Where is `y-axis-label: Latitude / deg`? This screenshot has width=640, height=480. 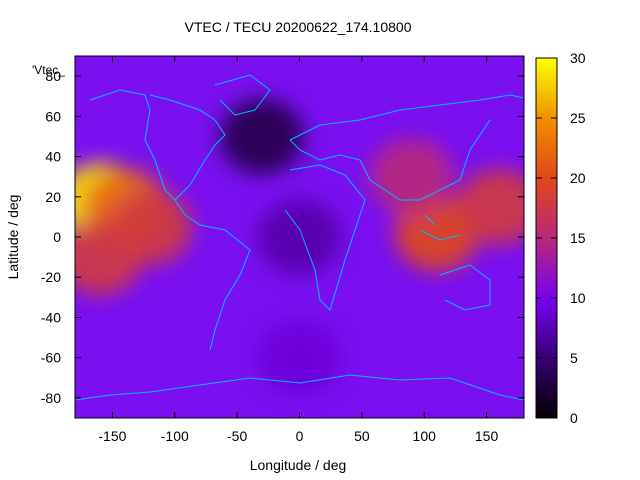
y-axis-label: Latitude / deg is located at coordinates (13, 237).